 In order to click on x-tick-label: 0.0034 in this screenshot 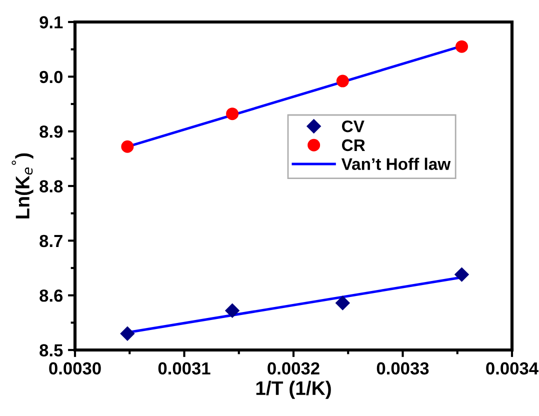, I will do `click(512, 368)`.